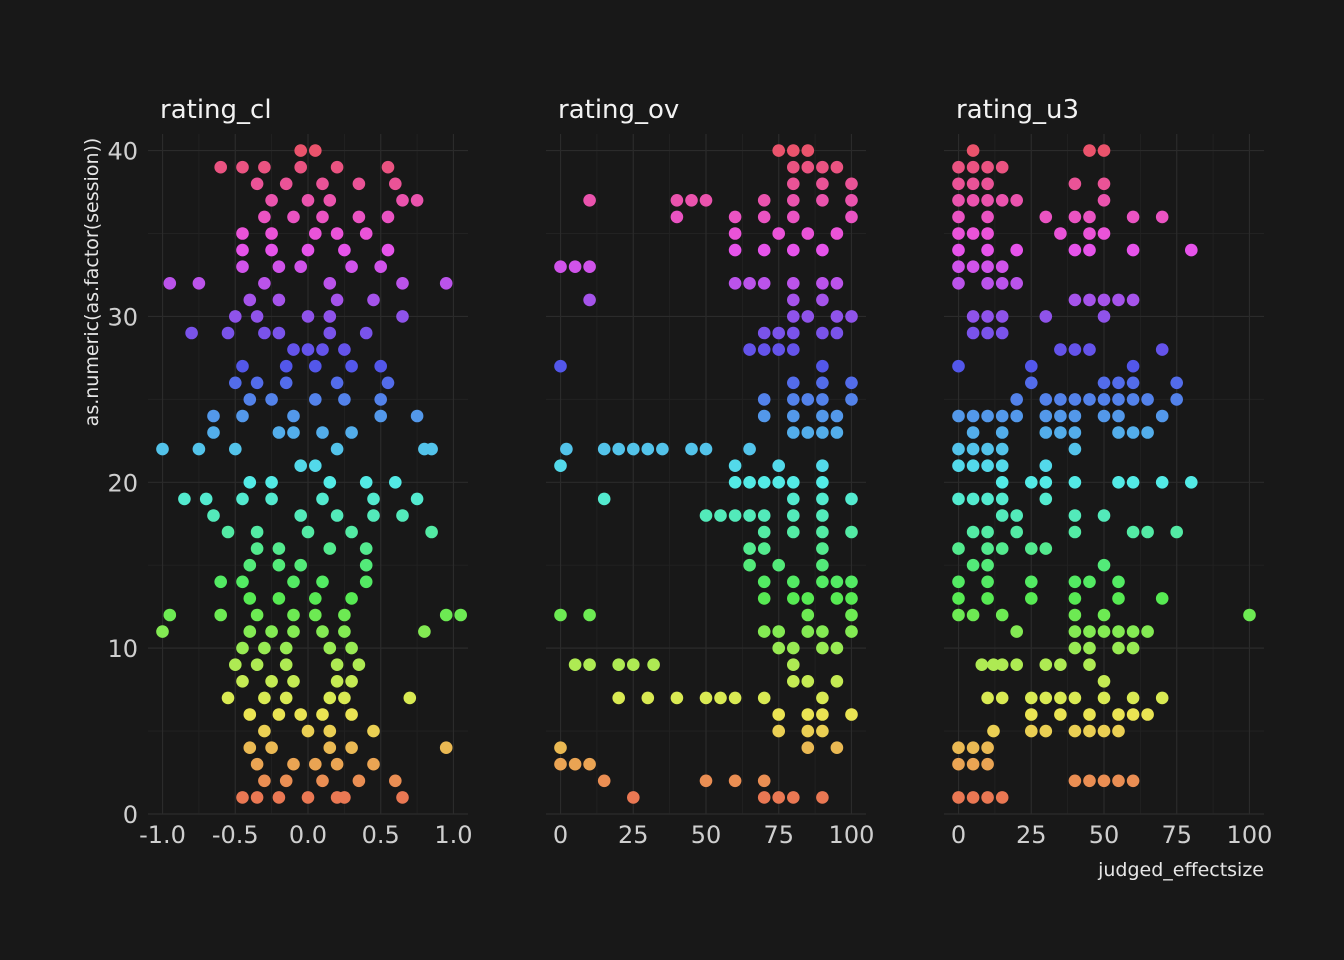  What do you see at coordinates (235, 835) in the screenshot?
I see `x-tick-label: -0.5` at bounding box center [235, 835].